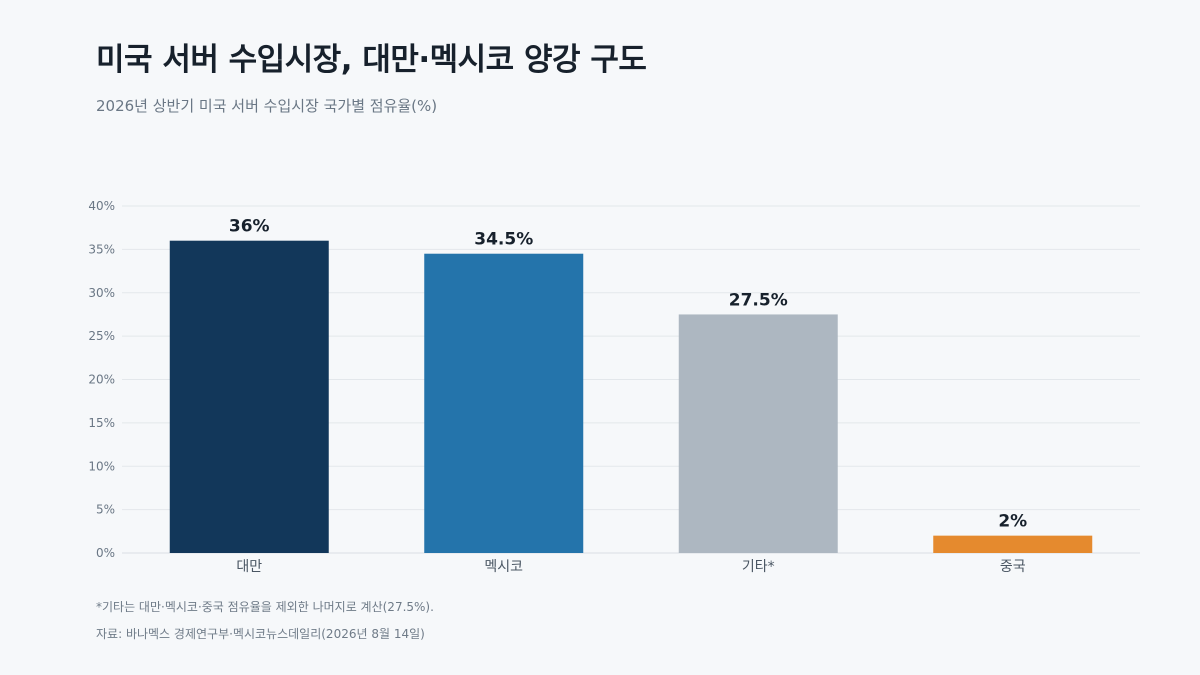 The image size is (1200, 675). Describe the element at coordinates (105, 510) in the screenshot. I see `y-tick-label: 5%` at that location.